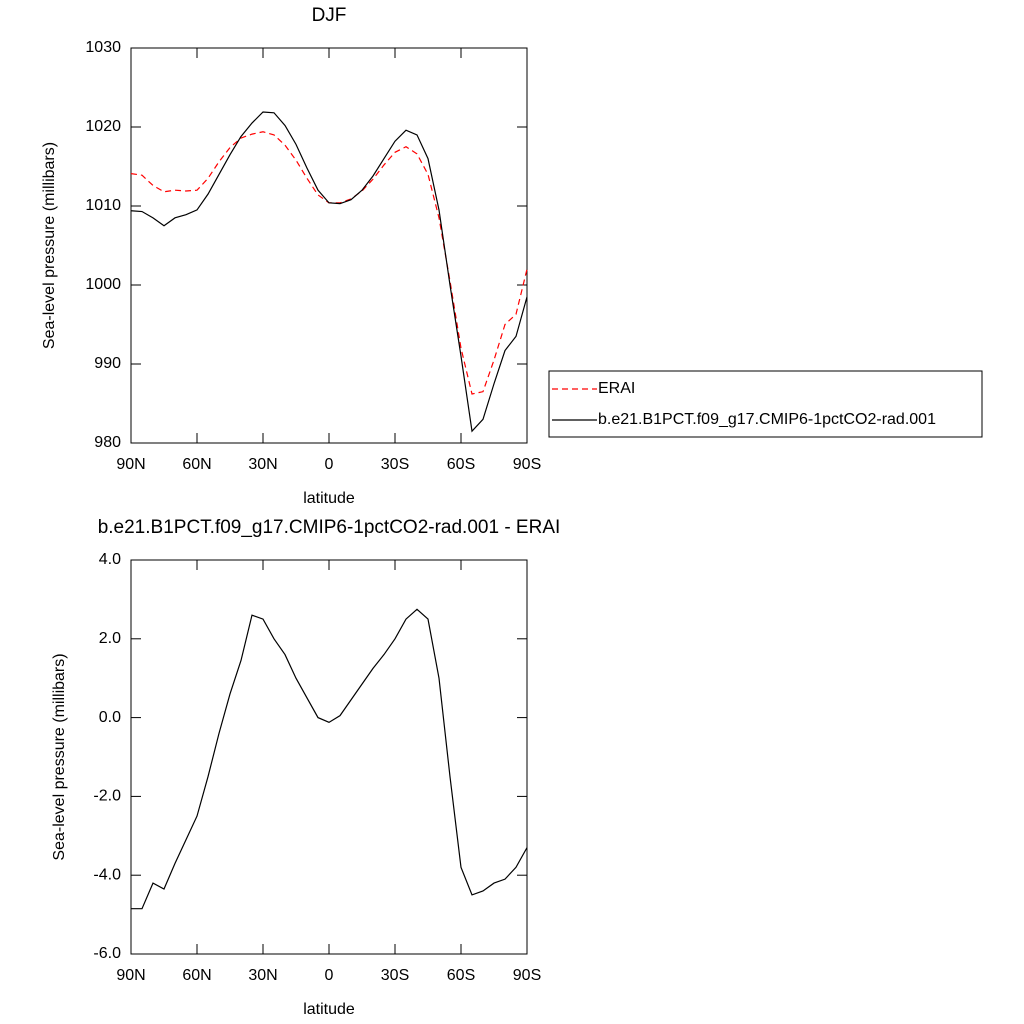 The image size is (1024, 1024). Describe the element at coordinates (329, 15) in the screenshot. I see `chart-title: DJF` at that location.